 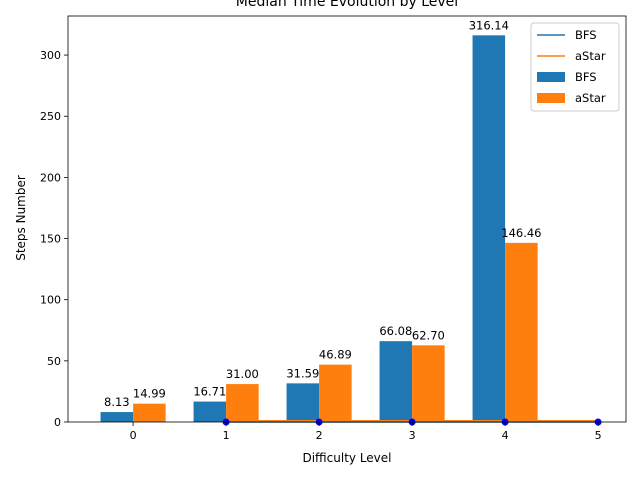 I want to click on y-tick-label-5: 250, so click(x=50, y=116).